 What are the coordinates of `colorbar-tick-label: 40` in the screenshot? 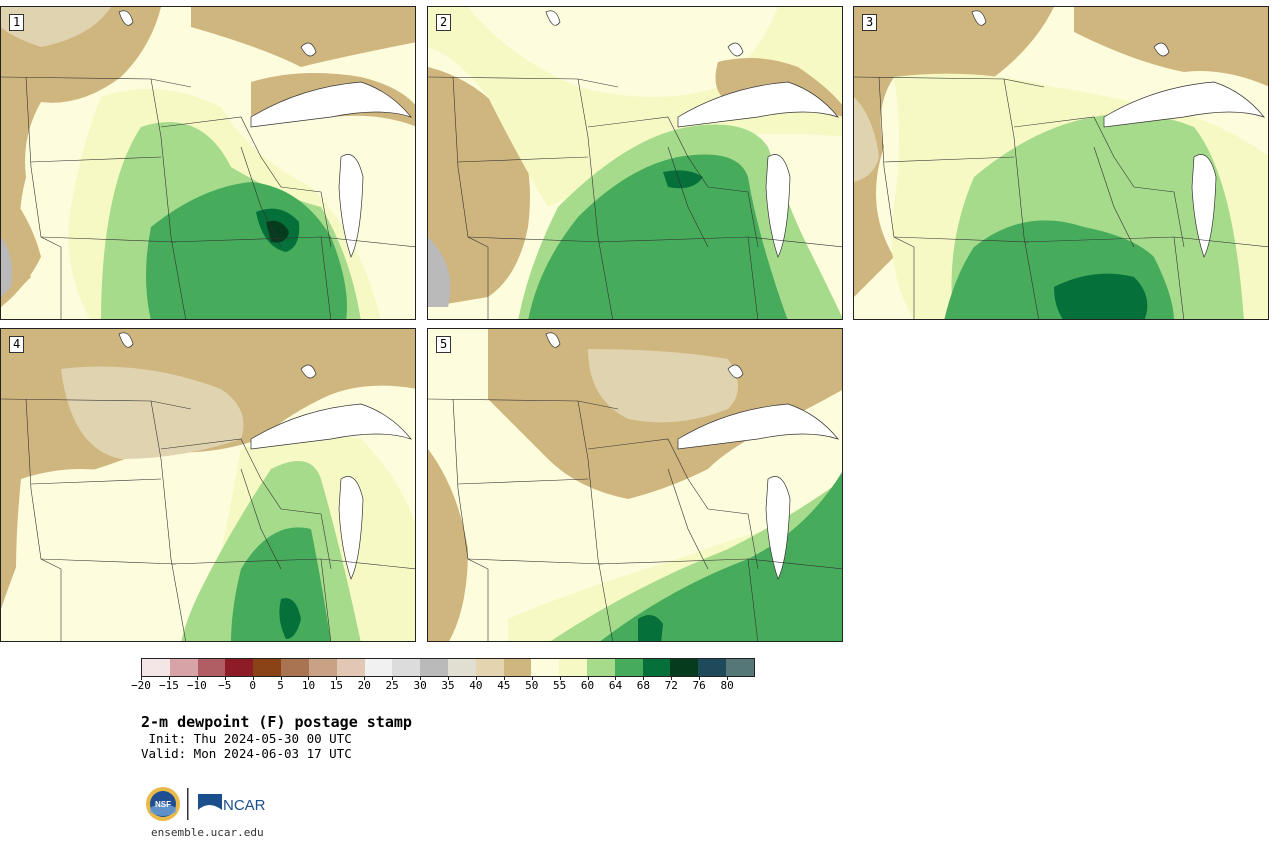 It's located at (476, 685).